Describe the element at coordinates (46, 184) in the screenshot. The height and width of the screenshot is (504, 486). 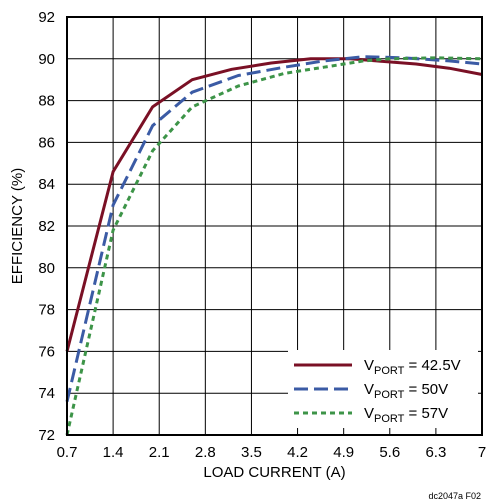
I see `y-tick-label: 84` at that location.